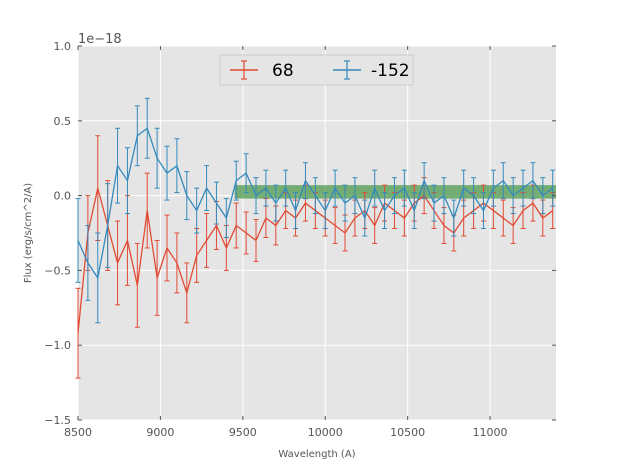 Image resolution: width=617 pixels, height=467 pixels. Describe the element at coordinates (390, 71) in the screenshot. I see `legend-label-1: -152` at that location.